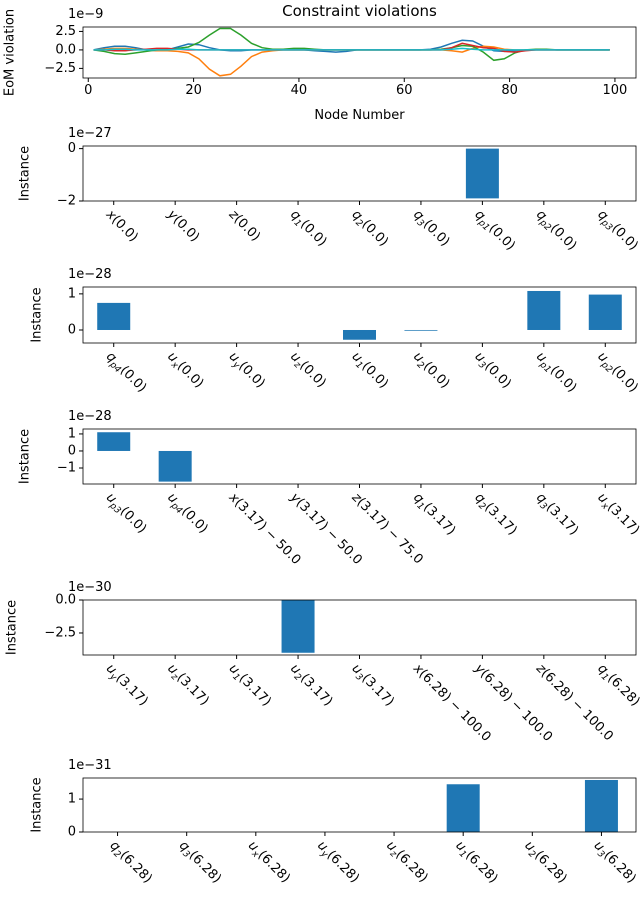 The width and height of the screenshot is (640, 900). I want to click on x-tick-label: 80, so click(509, 90).